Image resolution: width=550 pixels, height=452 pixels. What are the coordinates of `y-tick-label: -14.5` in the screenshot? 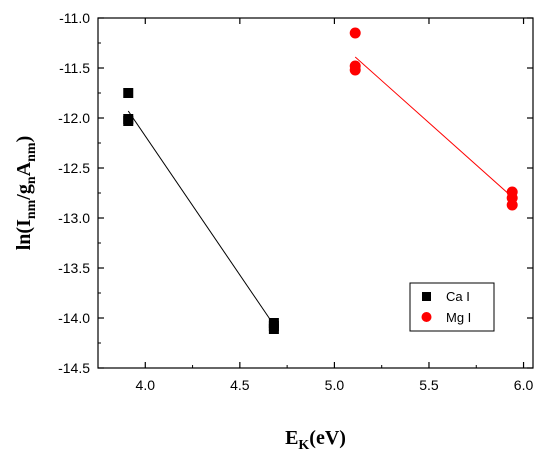 It's located at (74, 368).